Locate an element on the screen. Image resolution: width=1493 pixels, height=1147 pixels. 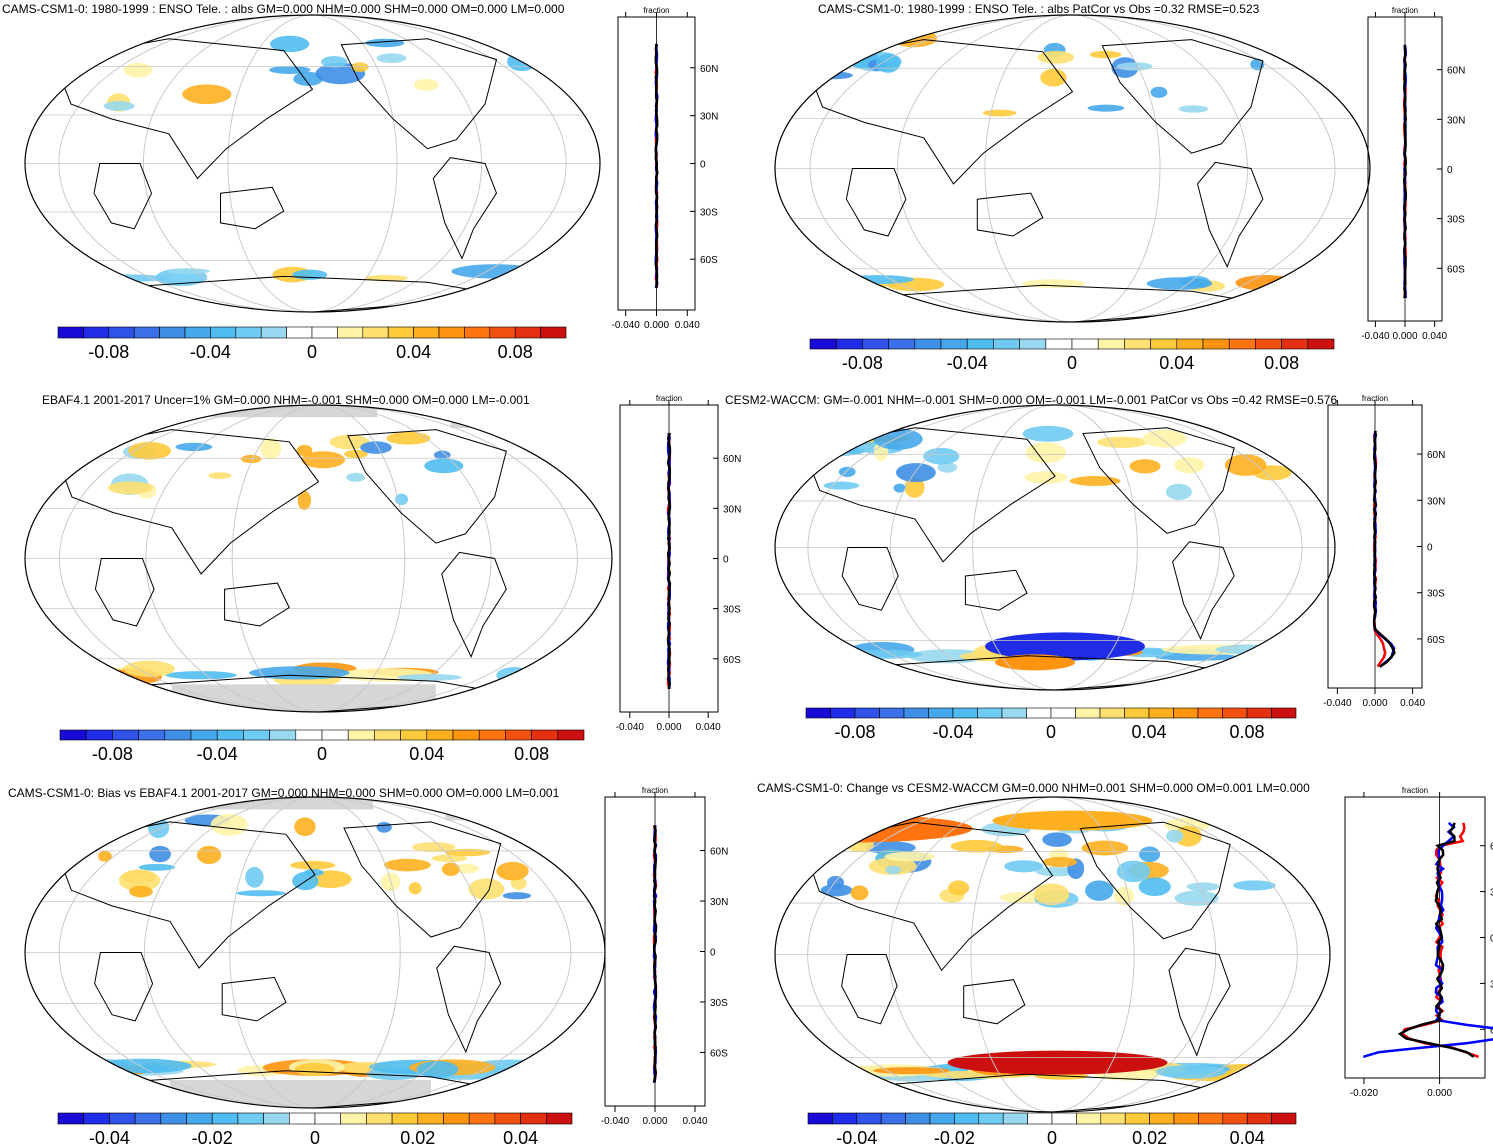
colorbar-tick-label: -0.02 is located at coordinates (954, 1137).